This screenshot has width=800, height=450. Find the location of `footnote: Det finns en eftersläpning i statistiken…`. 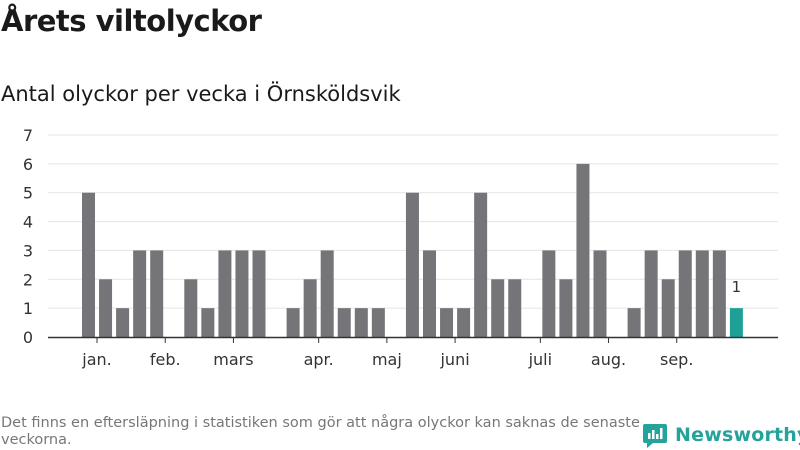

footnote: Det finns en eftersläpning i statistiken… is located at coordinates (320, 431).